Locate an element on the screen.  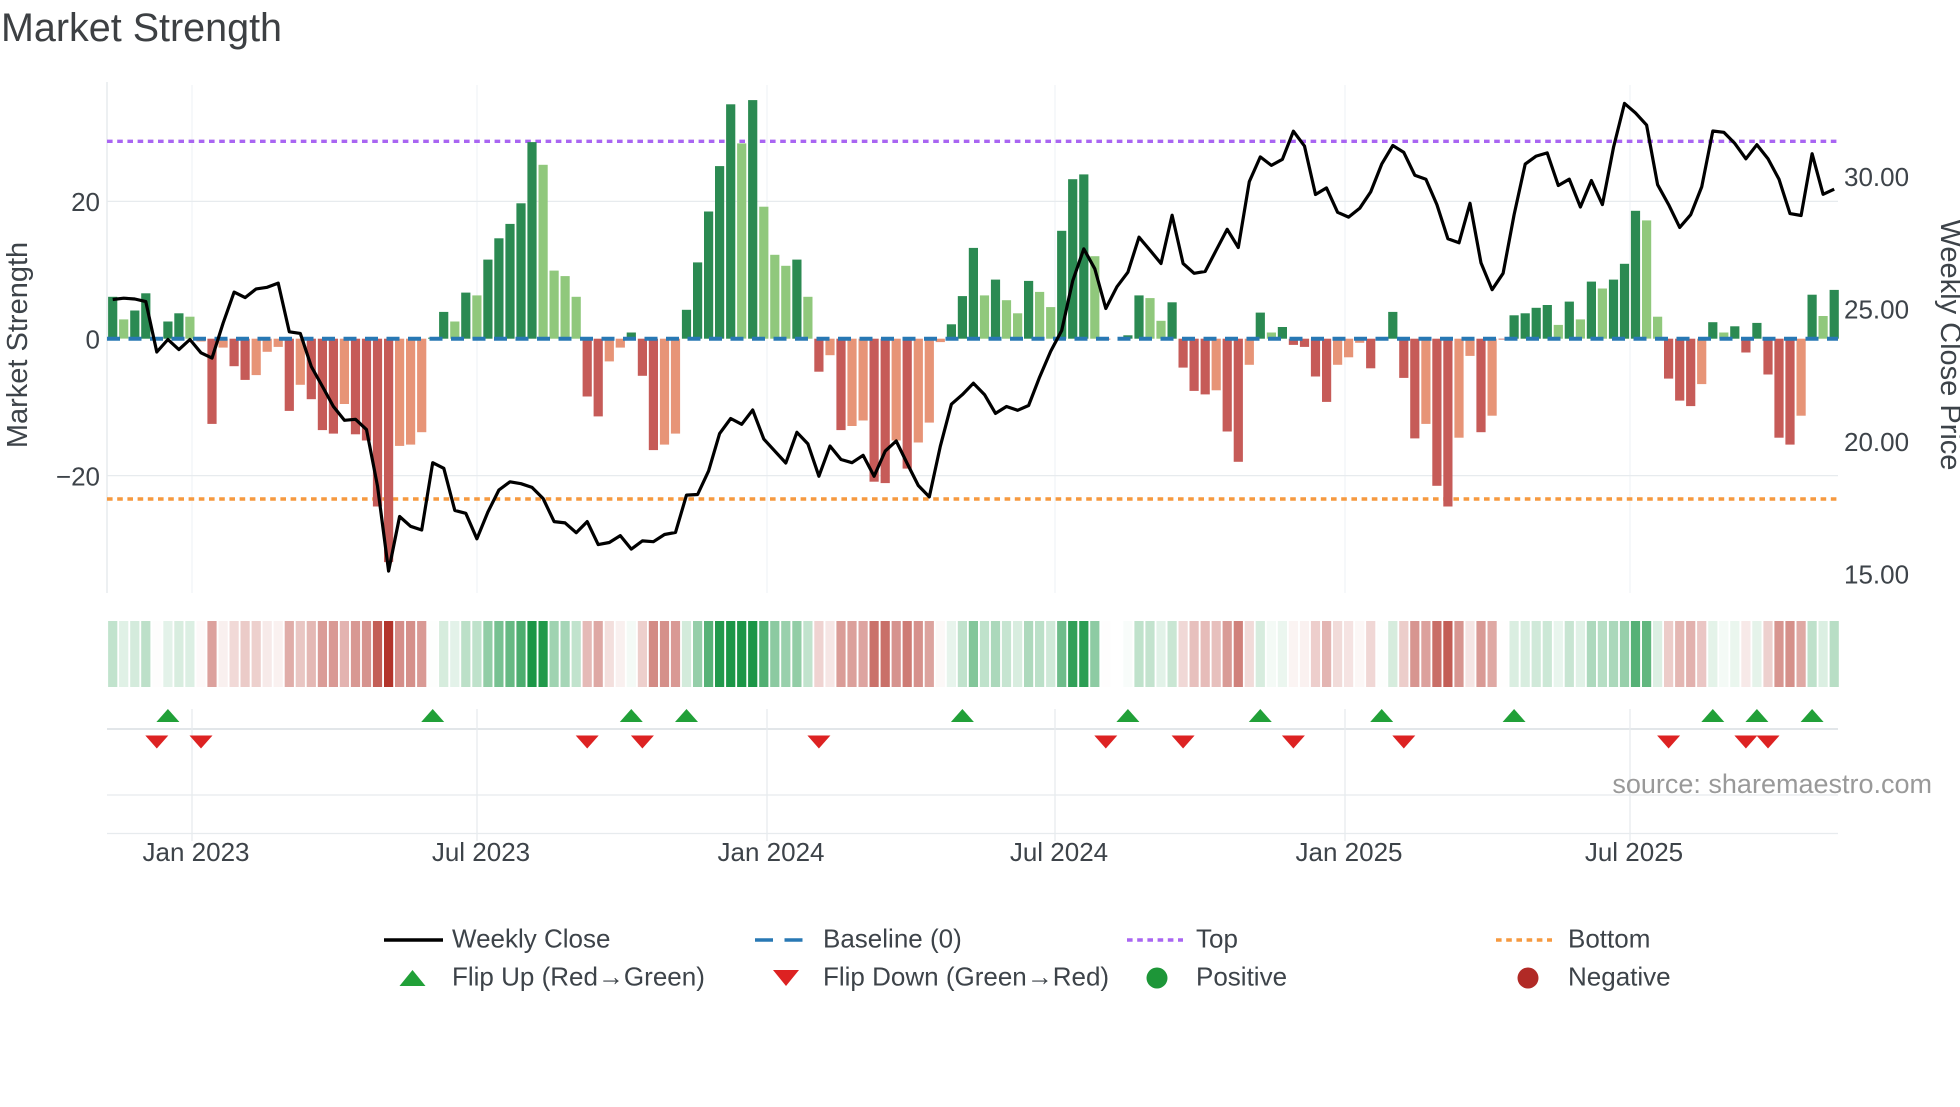
svg-text: −20 is located at coordinates (78, 477).